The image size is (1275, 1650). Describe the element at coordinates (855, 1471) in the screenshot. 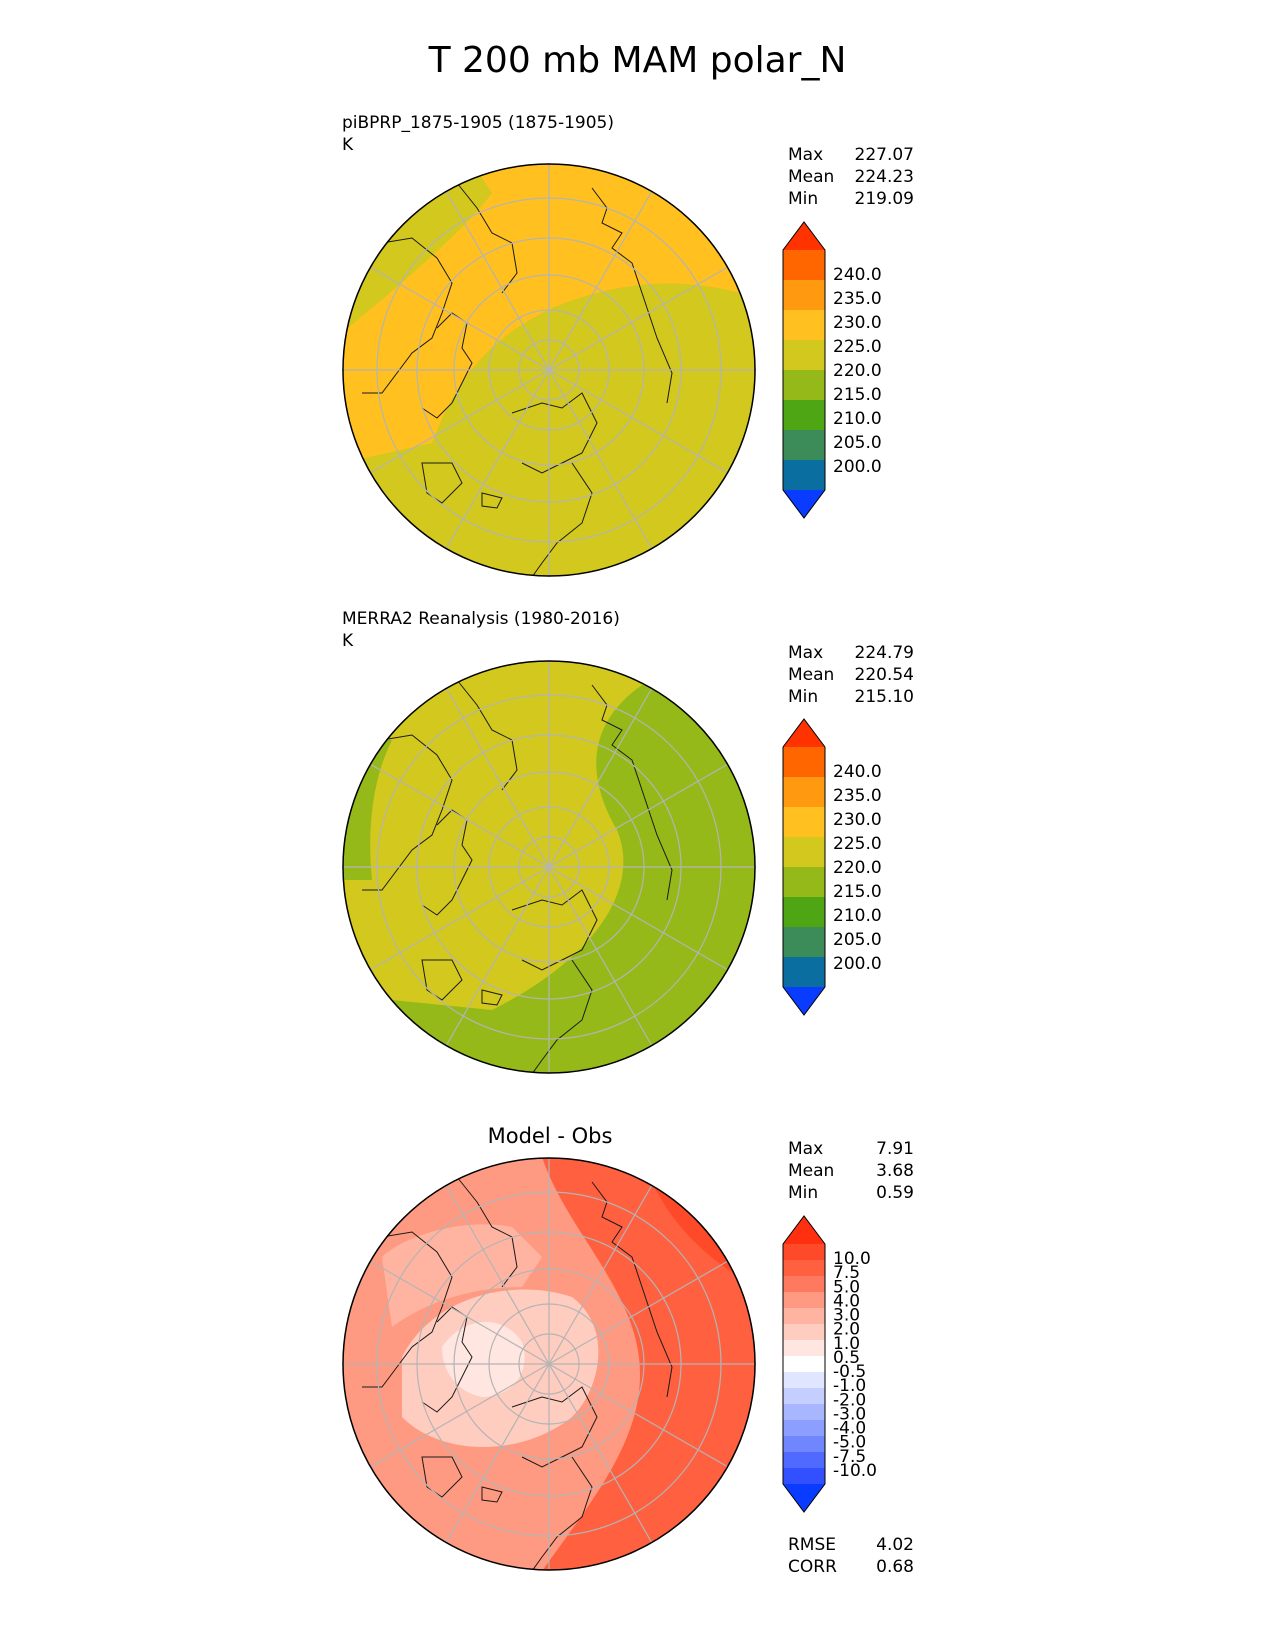

I see `diff-colorbar-tick-label: -10.0` at that location.